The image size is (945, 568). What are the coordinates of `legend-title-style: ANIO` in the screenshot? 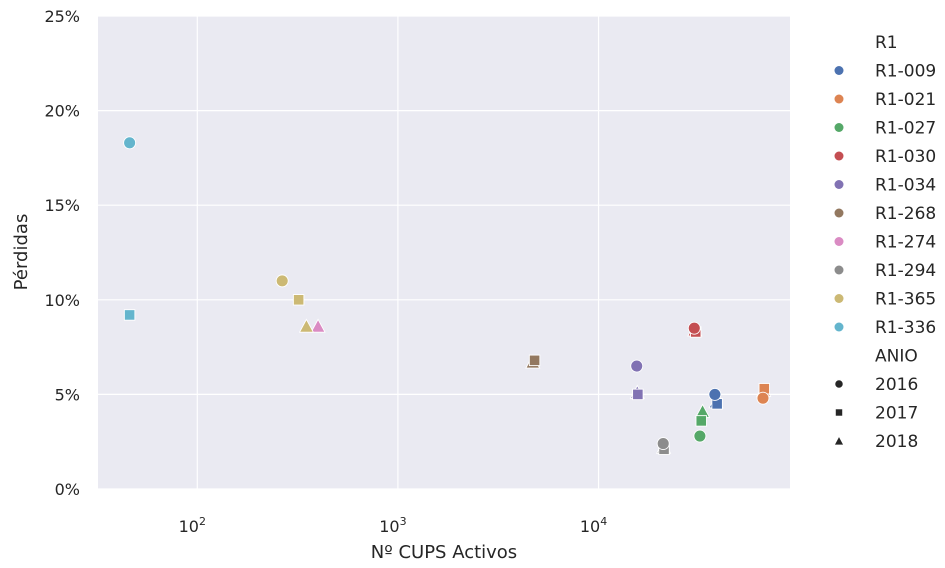 It's located at (896, 357).